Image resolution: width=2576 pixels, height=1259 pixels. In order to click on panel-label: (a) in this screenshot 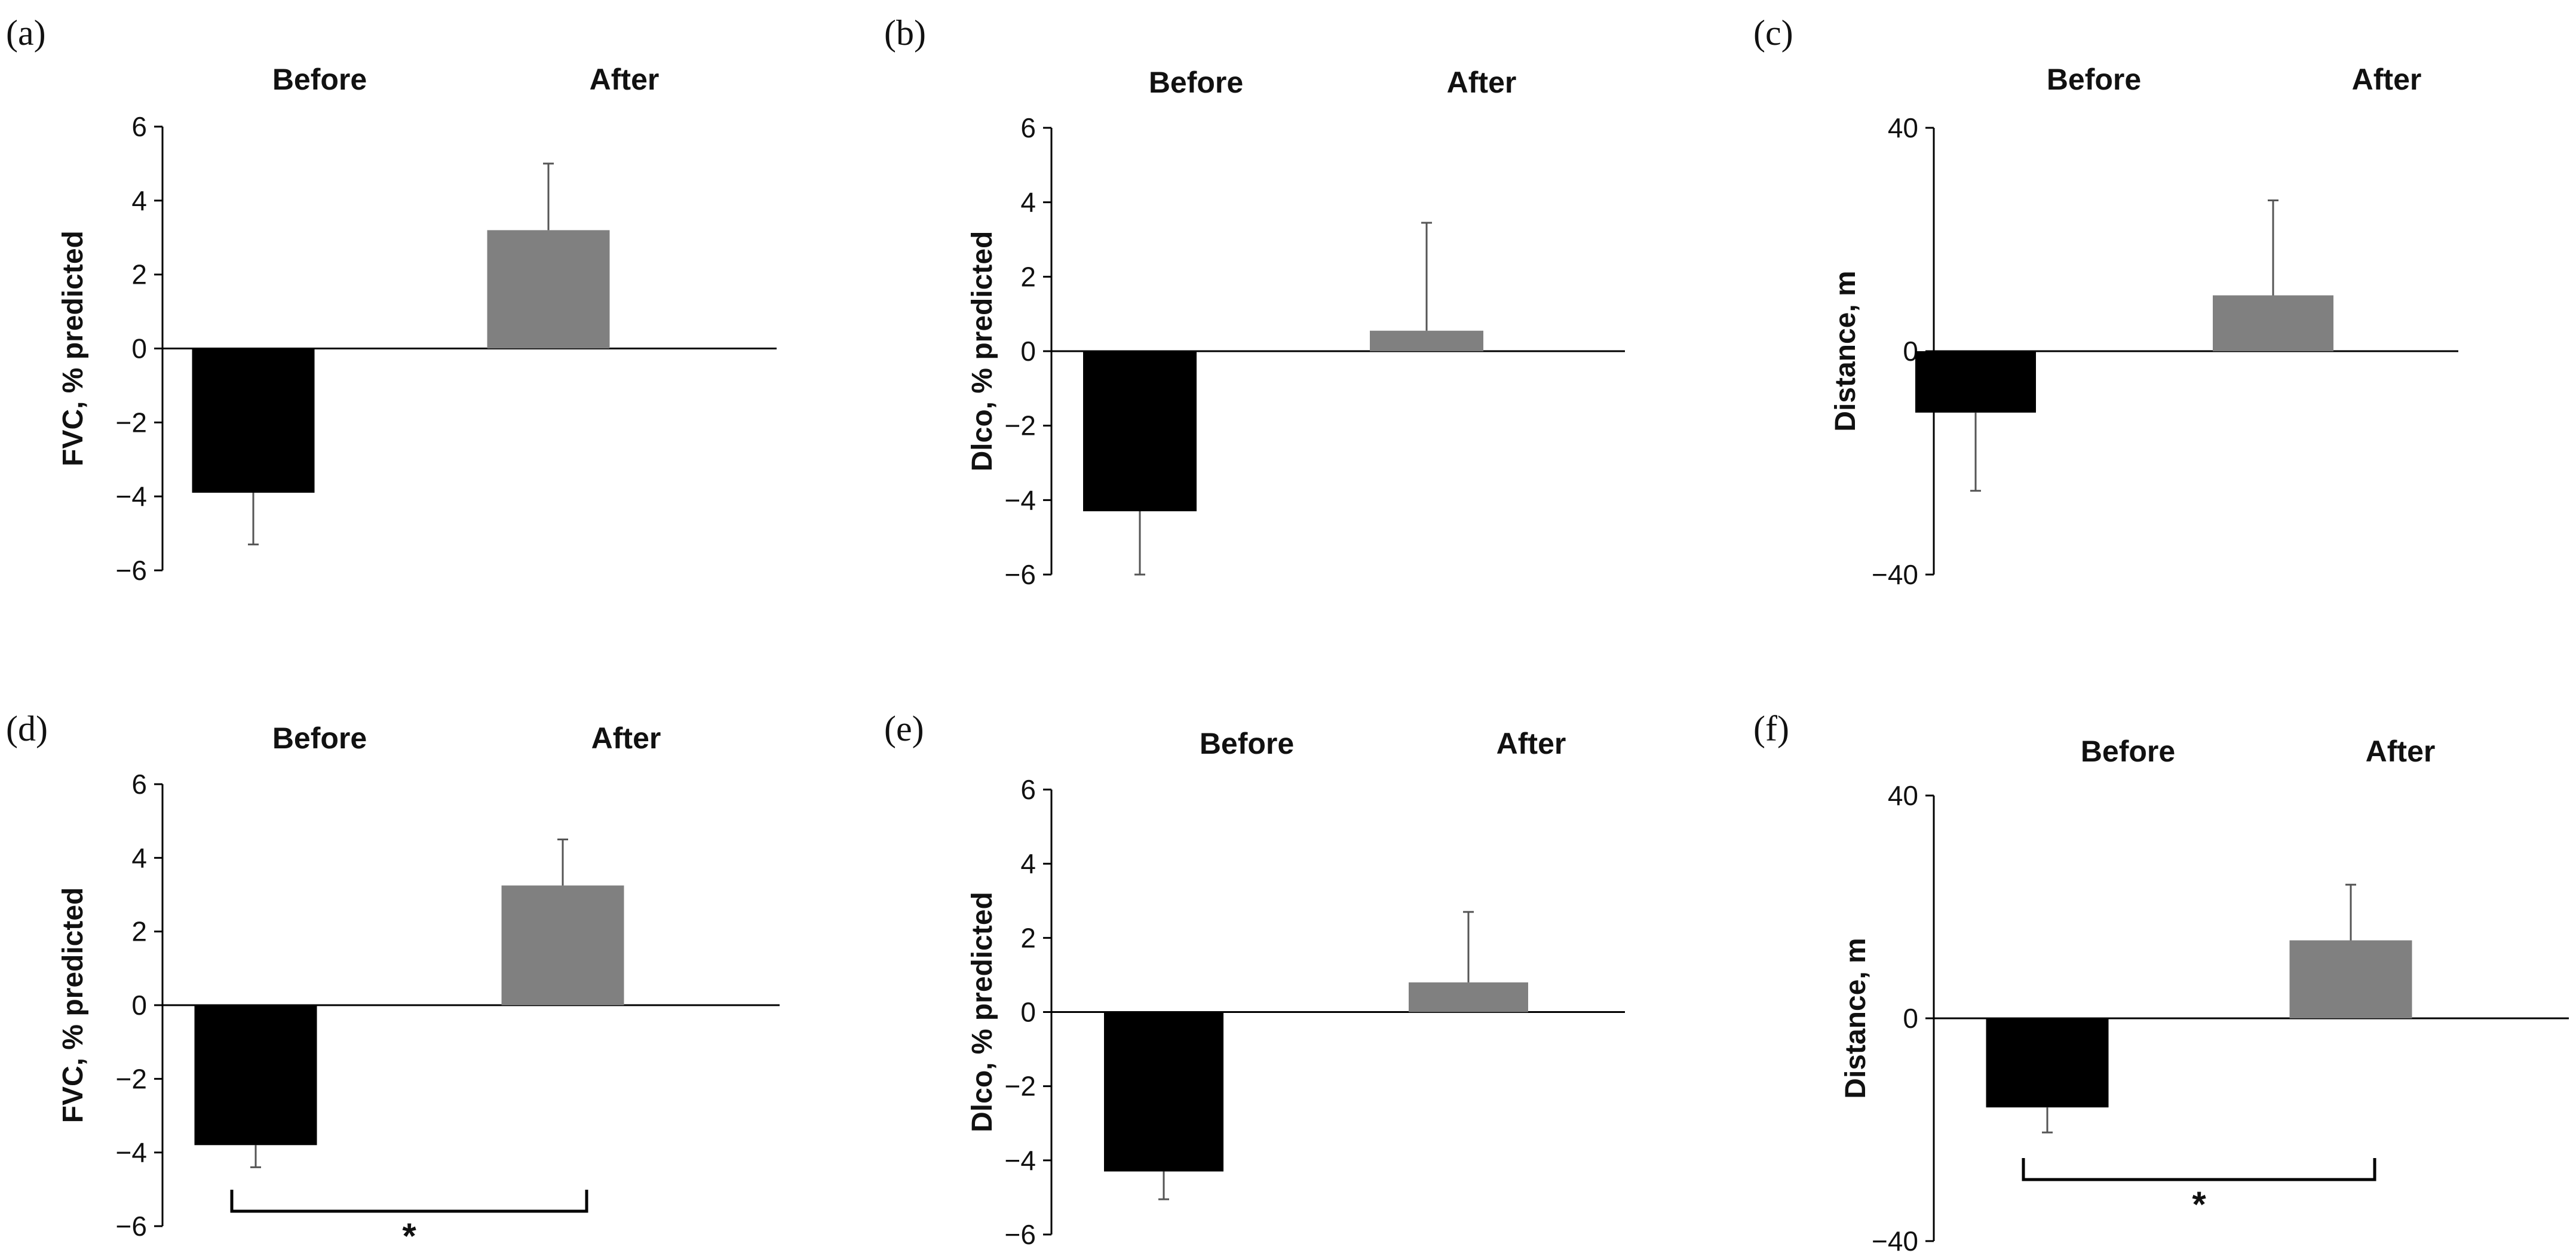, I will do `click(26, 33)`.